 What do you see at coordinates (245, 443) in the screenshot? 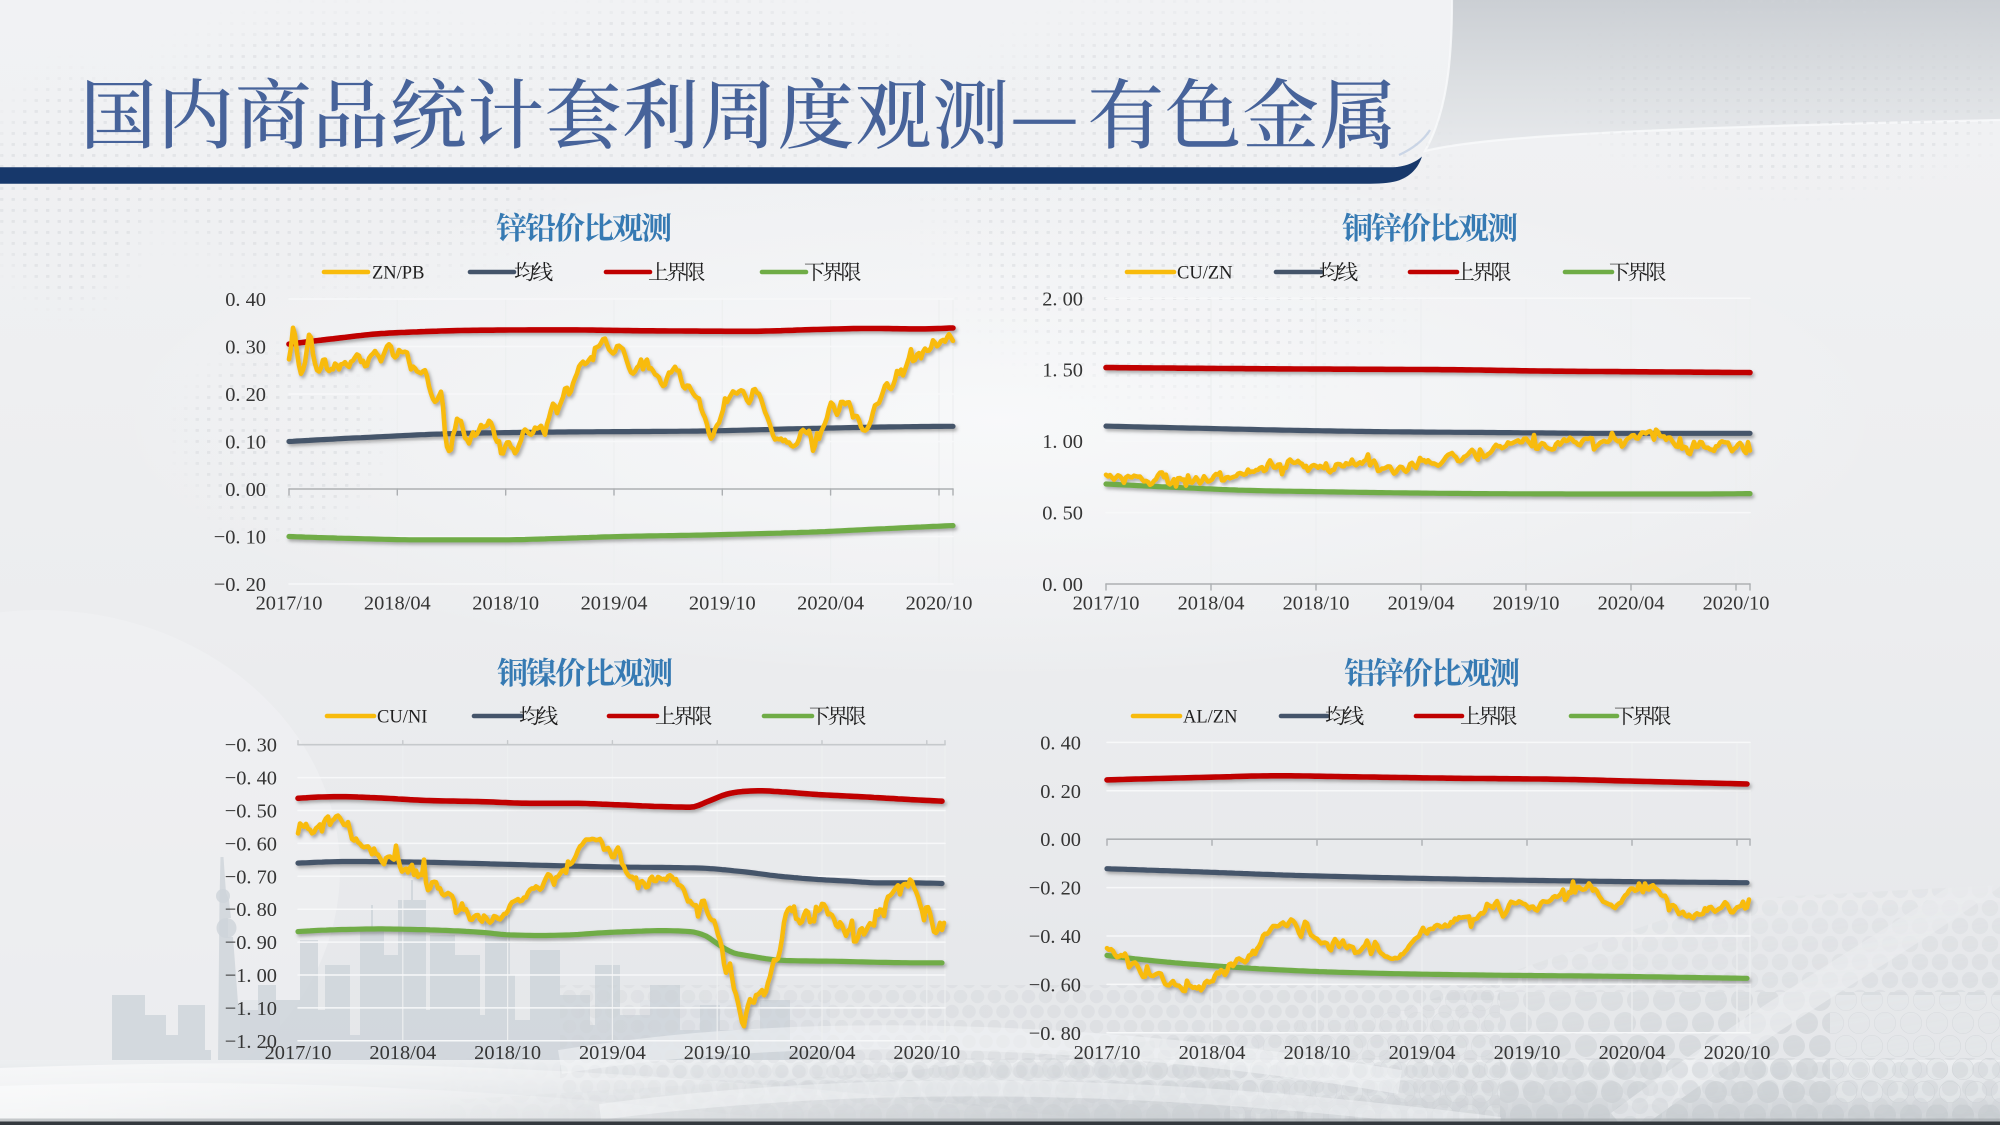
I see `svg-text: 0. 10` at bounding box center [245, 443].